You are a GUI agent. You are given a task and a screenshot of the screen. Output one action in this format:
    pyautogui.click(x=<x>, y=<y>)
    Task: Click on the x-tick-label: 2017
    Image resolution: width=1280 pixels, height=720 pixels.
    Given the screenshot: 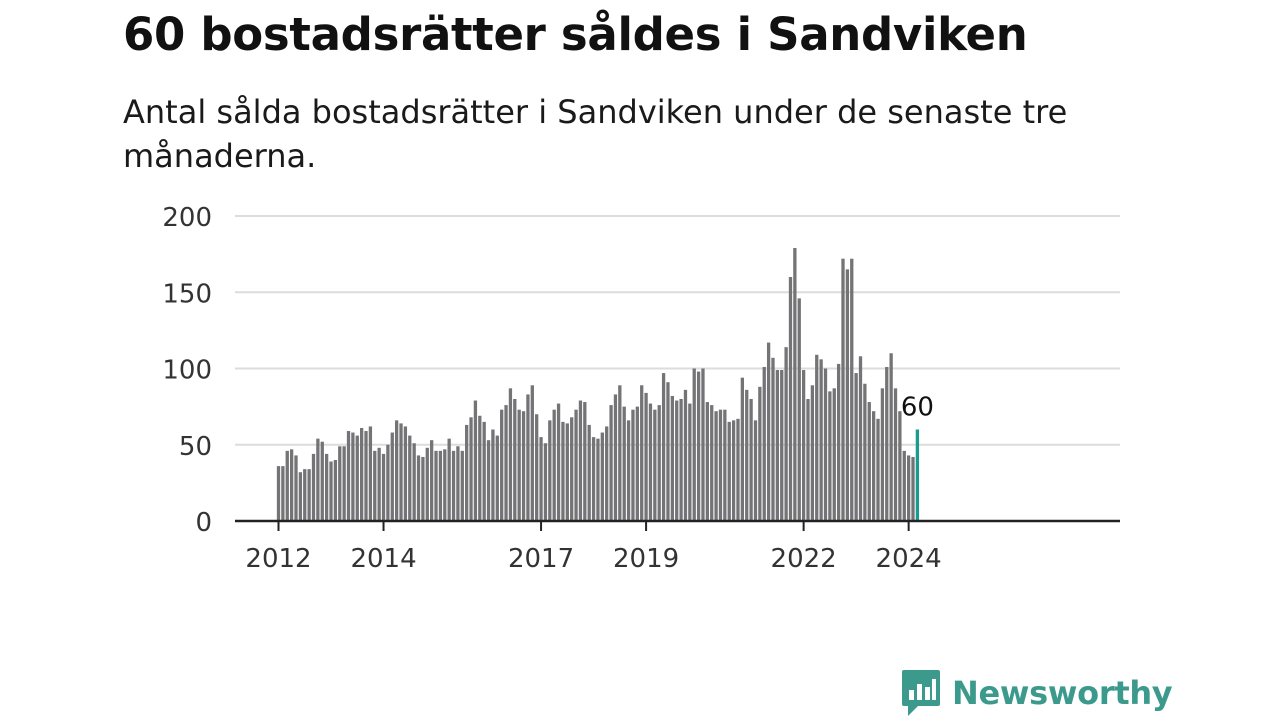 What is the action you would take?
    pyautogui.click(x=541, y=559)
    